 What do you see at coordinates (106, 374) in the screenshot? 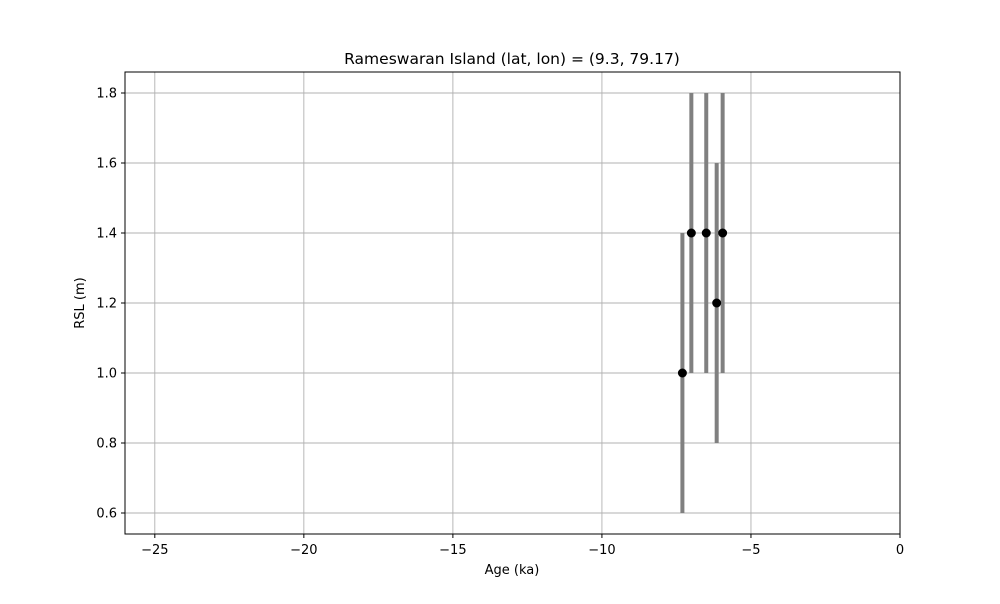
I see `y-tick-label: 1.0` at bounding box center [106, 374].